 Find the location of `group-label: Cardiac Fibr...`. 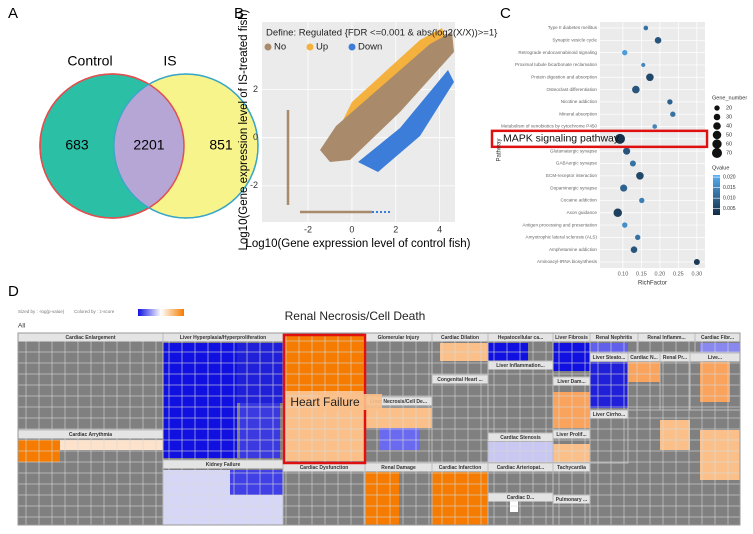

group-label: Cardiac Fibr... is located at coordinates (718, 338).